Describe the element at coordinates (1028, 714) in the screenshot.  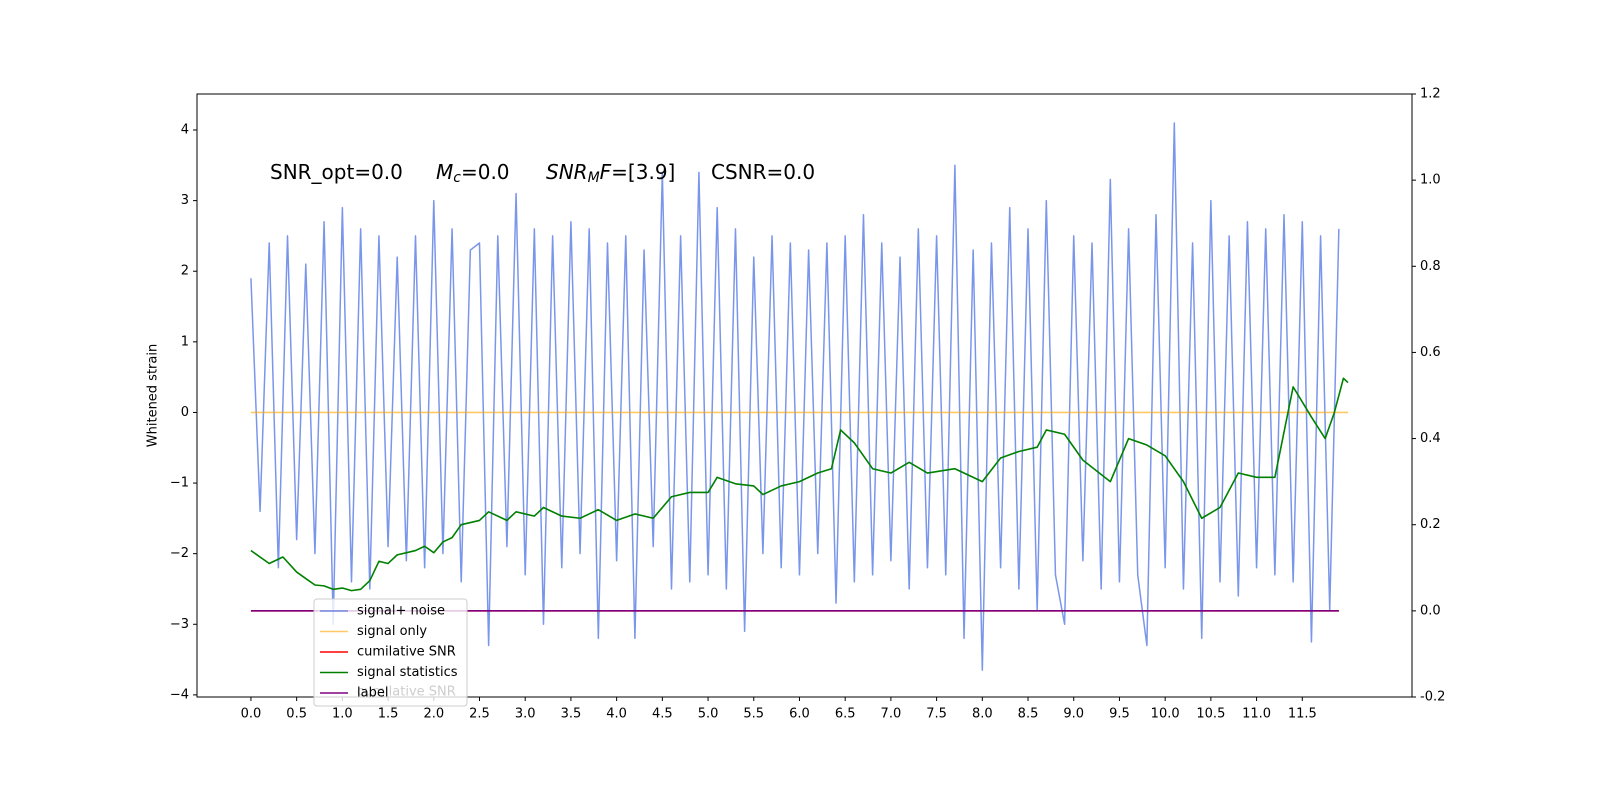
I see `x-tick-label: 8.5` at that location.